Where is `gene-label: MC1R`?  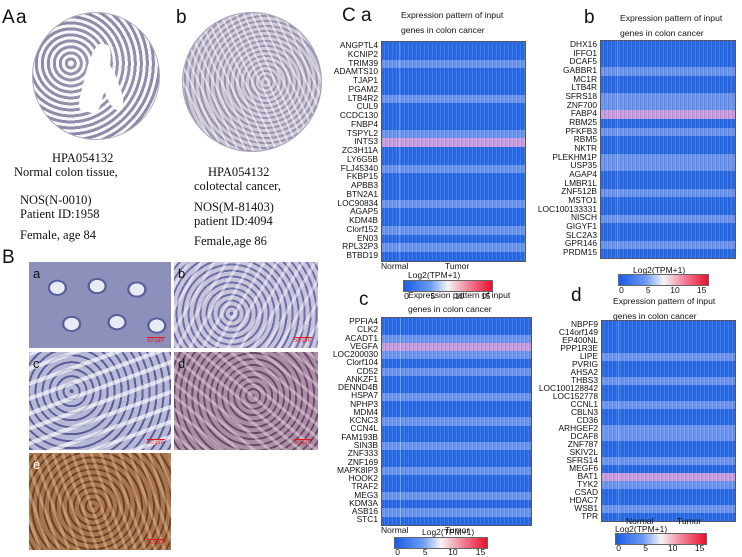 gene-label: MC1R is located at coordinates (585, 78).